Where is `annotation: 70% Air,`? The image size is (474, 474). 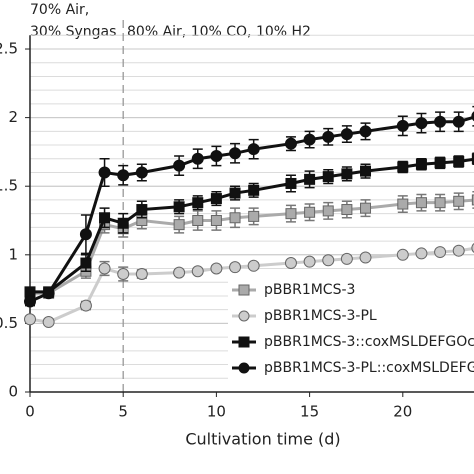 annotation: 70% Air, is located at coordinates (59, 10).